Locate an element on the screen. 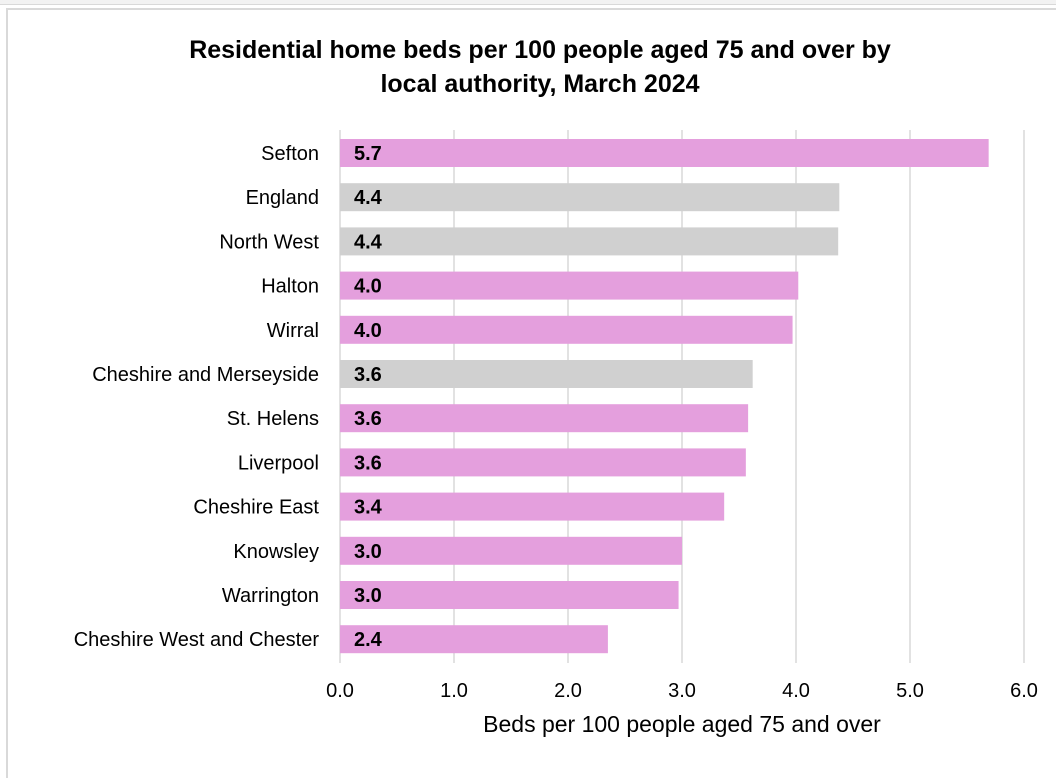 The width and height of the screenshot is (1056, 778). category-label: Wirral is located at coordinates (293, 331).